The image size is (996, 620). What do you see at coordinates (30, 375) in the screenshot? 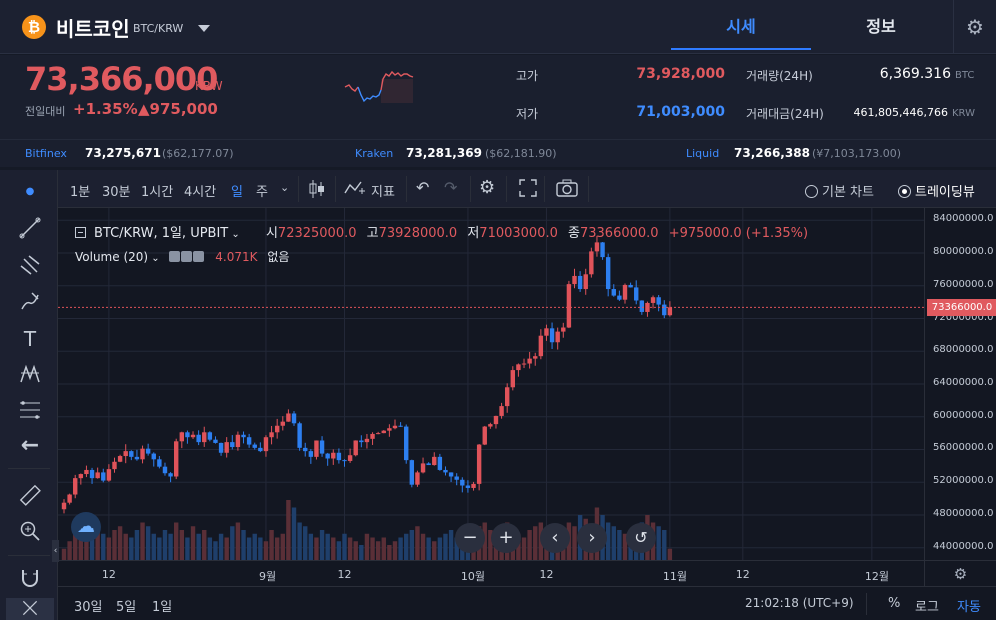
I see `pattern-icon` at bounding box center [30, 375].